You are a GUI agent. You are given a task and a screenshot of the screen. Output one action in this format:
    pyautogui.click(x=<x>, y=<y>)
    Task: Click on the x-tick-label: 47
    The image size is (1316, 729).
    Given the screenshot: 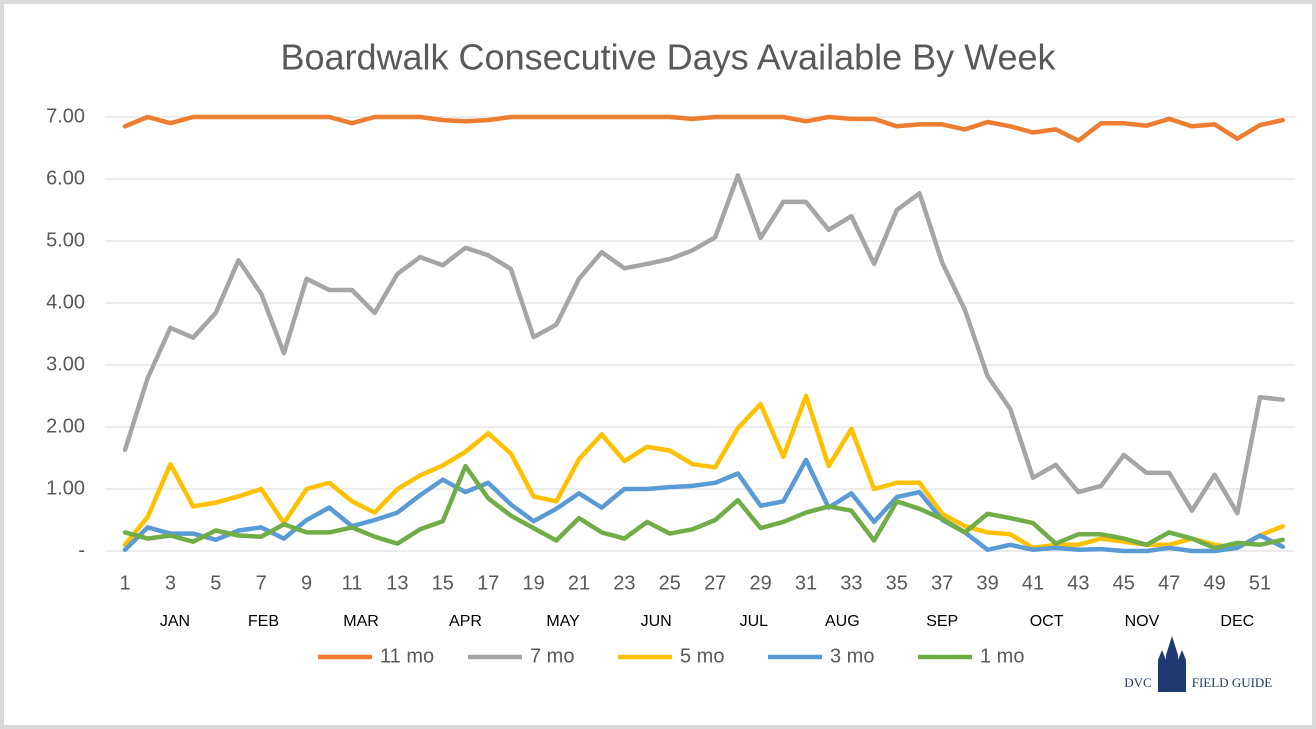 What is the action you would take?
    pyautogui.click(x=1169, y=583)
    